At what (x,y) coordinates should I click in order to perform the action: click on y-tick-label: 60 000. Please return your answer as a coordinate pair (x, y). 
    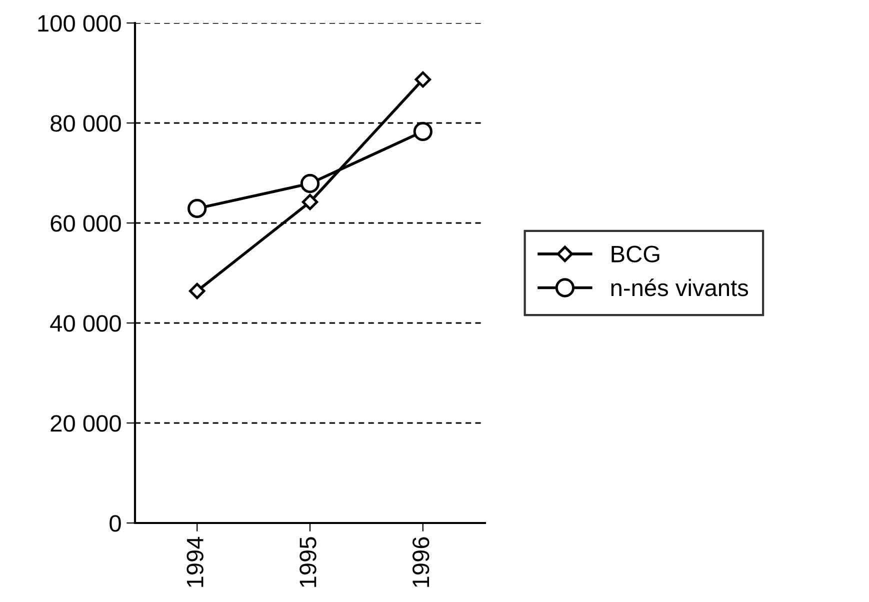
    Looking at the image, I should click on (85, 223).